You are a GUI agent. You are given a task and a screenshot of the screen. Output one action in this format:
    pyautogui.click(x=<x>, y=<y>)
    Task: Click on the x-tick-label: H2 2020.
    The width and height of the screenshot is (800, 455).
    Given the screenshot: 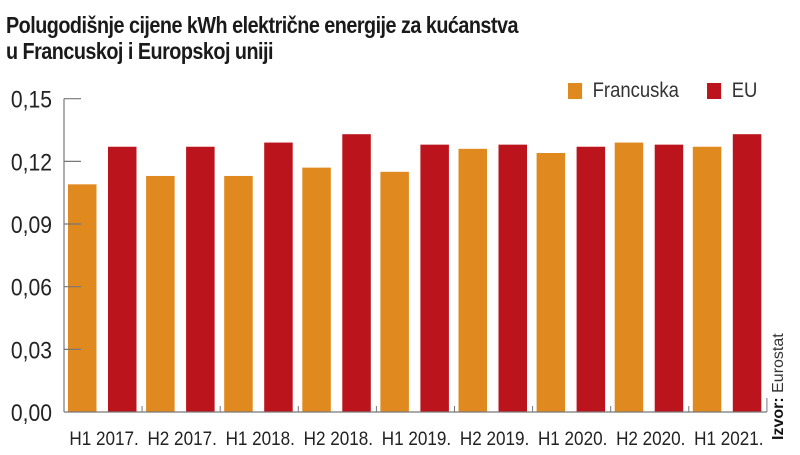 What is the action you would take?
    pyautogui.click(x=650, y=438)
    